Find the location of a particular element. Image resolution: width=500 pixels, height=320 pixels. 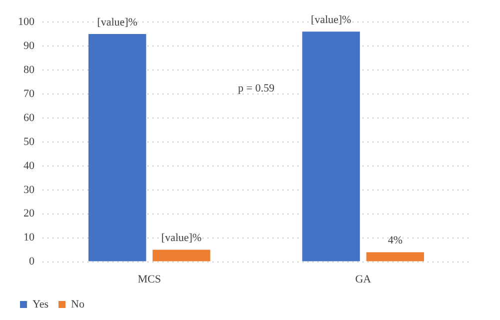

y-tick-label: 40 is located at coordinates (29, 166).